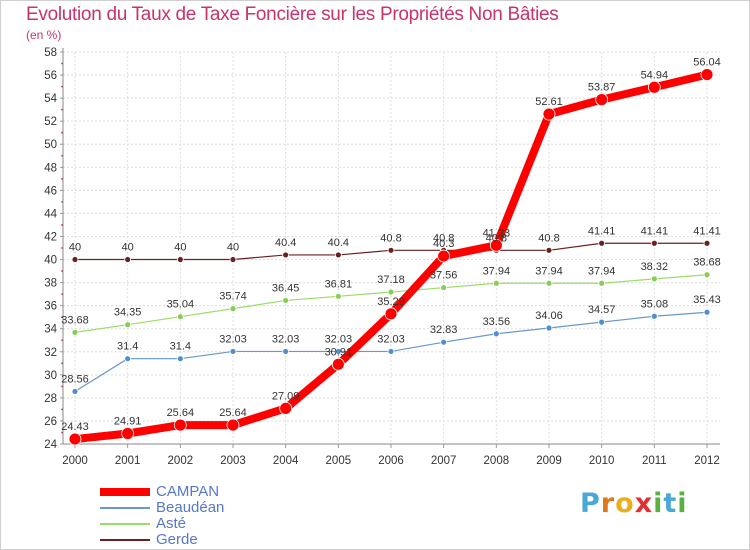  I want to click on y-tick-label: 44, so click(50, 214).